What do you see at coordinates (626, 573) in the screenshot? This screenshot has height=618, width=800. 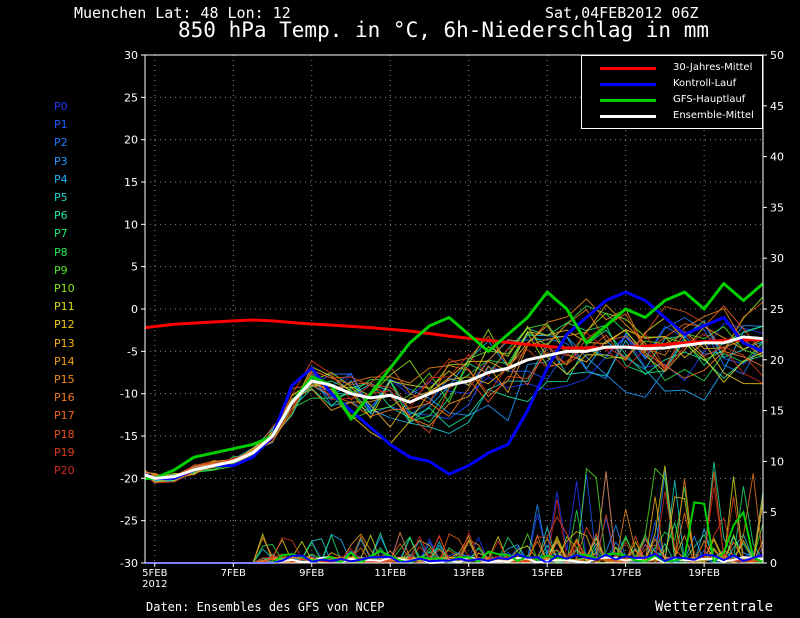 I see `x-tick-label: 17FEB` at bounding box center [626, 573].